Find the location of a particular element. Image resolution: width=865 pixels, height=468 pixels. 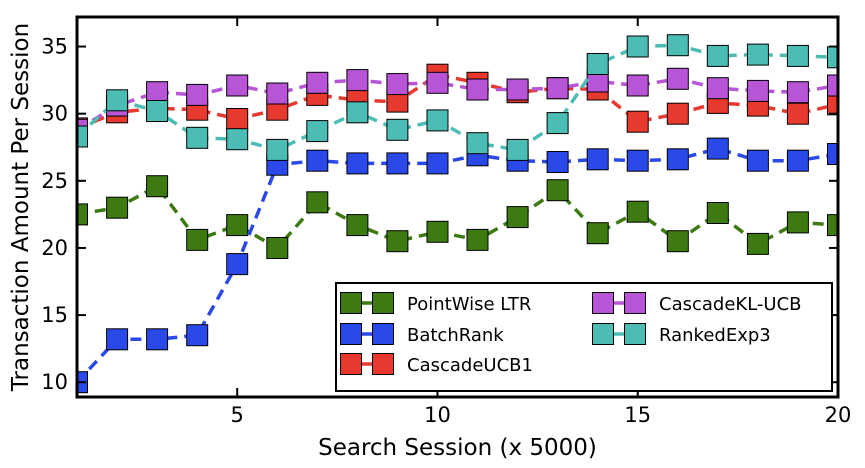

x-tick-label: 20 is located at coordinates (838, 415).